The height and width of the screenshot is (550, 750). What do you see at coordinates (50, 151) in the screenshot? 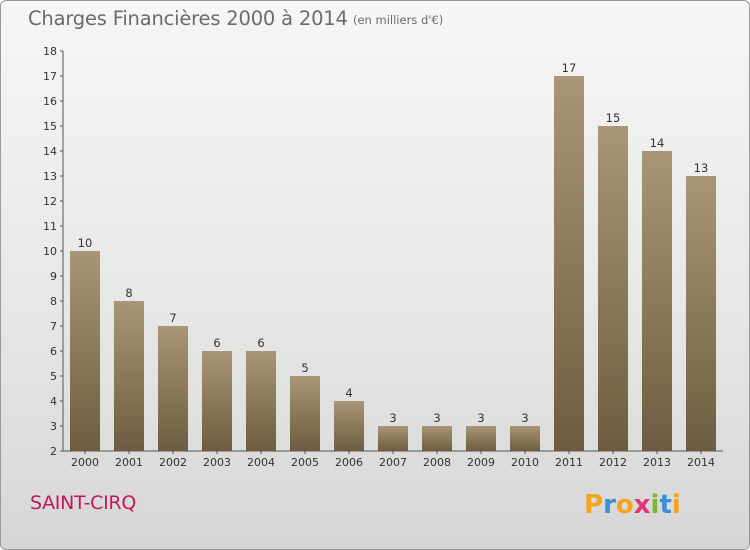
I see `y-tick-label: 14` at bounding box center [50, 151].